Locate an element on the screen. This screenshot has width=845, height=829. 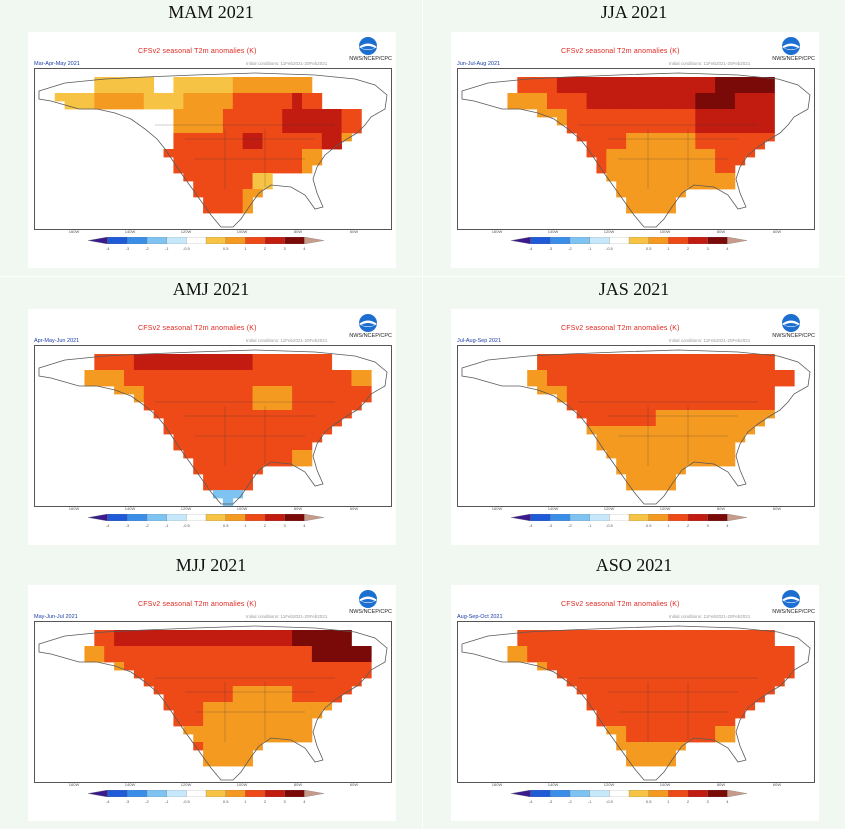
agency-label: NWS/NCEP/CPC is located at coordinates (370, 612).